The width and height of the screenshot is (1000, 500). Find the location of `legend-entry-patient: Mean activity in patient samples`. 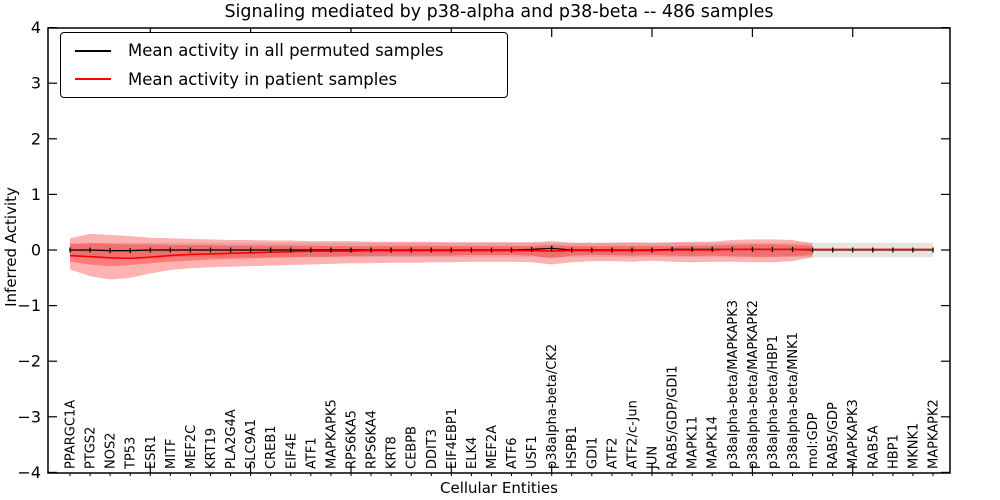

legend-entry-patient: Mean activity in patient samples is located at coordinates (284, 79).